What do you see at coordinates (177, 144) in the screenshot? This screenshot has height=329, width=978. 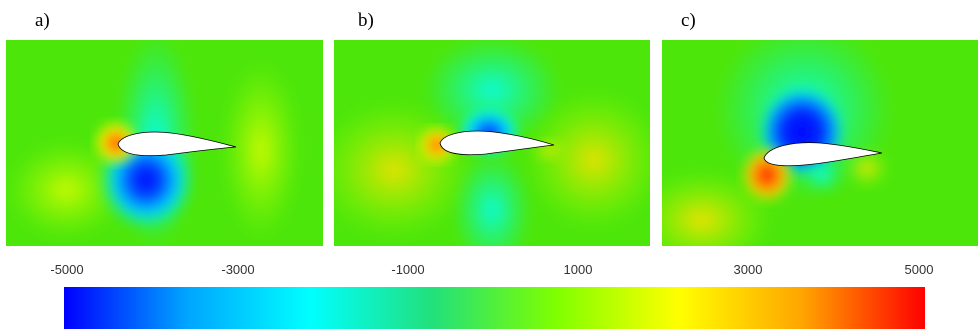 I see `airfoil-a` at bounding box center [177, 144].